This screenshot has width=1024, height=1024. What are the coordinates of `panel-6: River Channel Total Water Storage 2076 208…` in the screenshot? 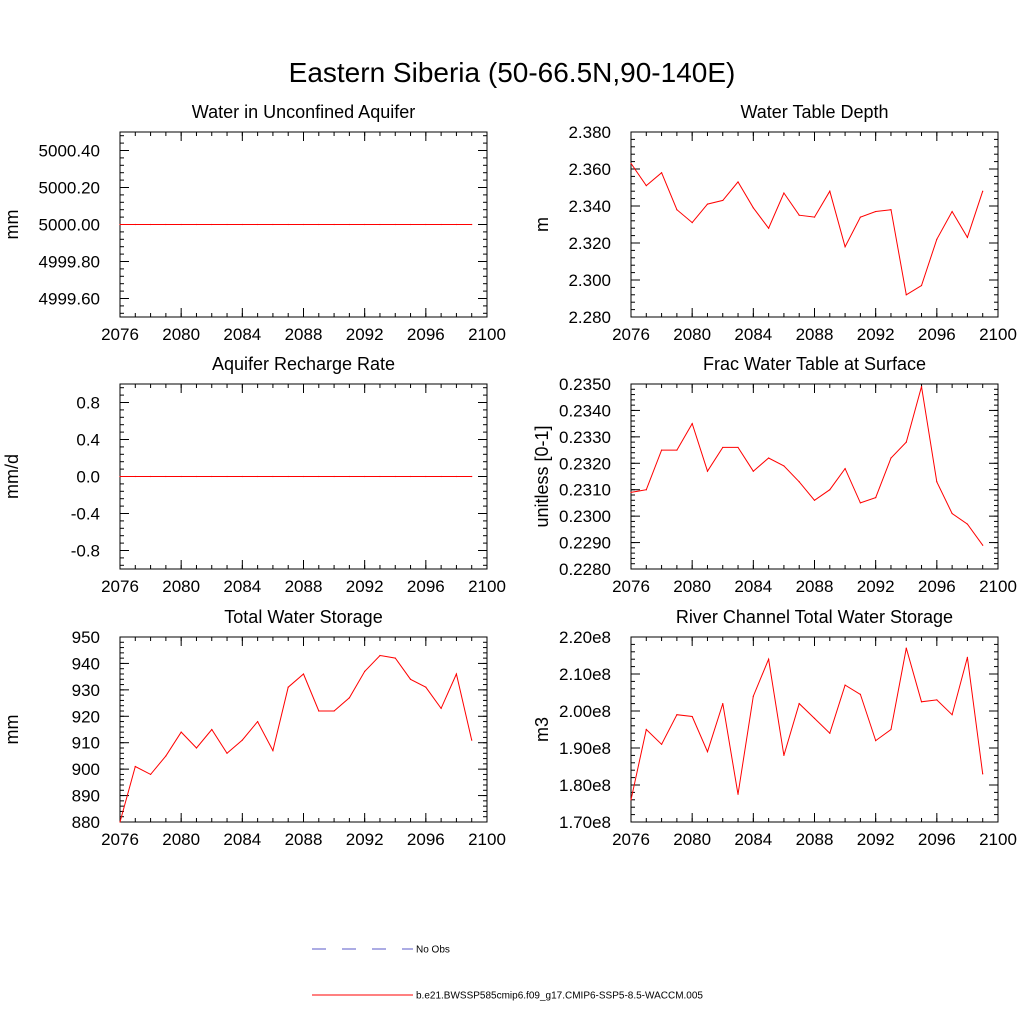 It's located at (774, 728).